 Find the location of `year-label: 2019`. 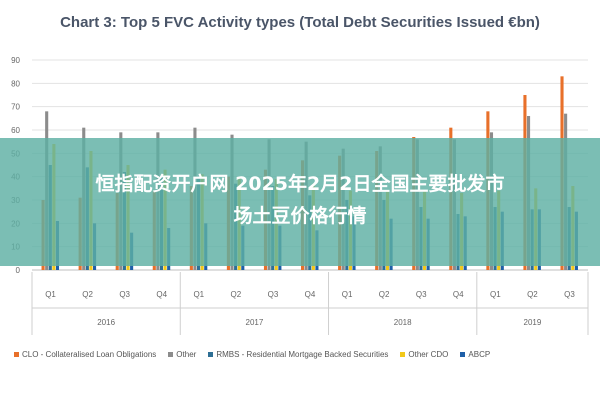

year-label: 2019 is located at coordinates (533, 322).